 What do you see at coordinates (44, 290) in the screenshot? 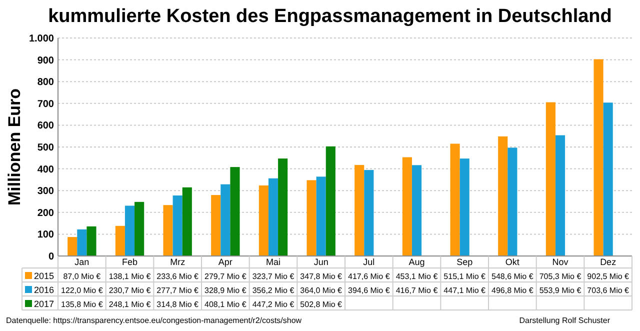
I see `legend-label: 2016` at bounding box center [44, 290].